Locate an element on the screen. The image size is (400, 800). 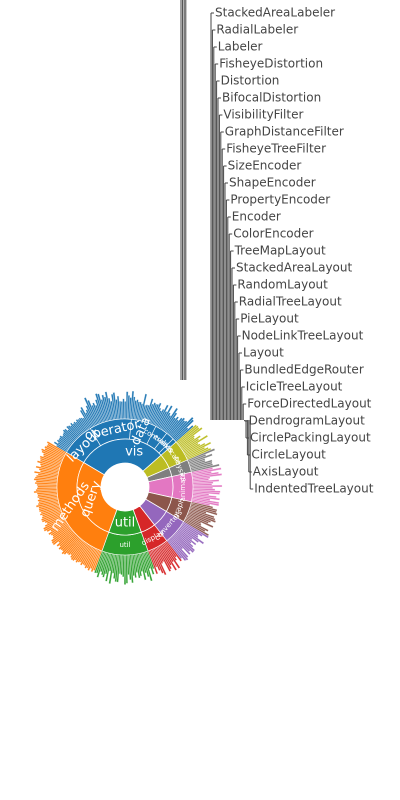
leaf-label-forcedirectedlayout: ForceDirectedLayout is located at coordinates (309, 404).